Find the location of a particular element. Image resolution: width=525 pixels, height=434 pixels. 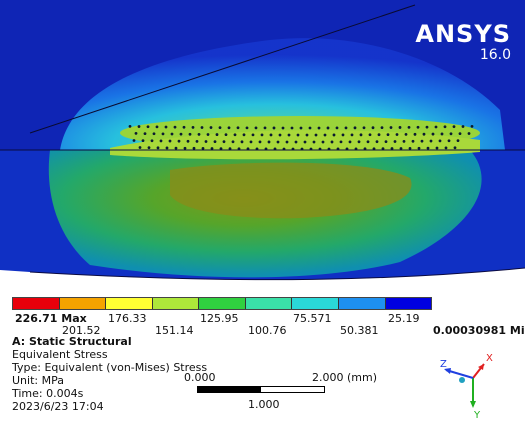

x-axis-label: X is located at coordinates (489, 358).